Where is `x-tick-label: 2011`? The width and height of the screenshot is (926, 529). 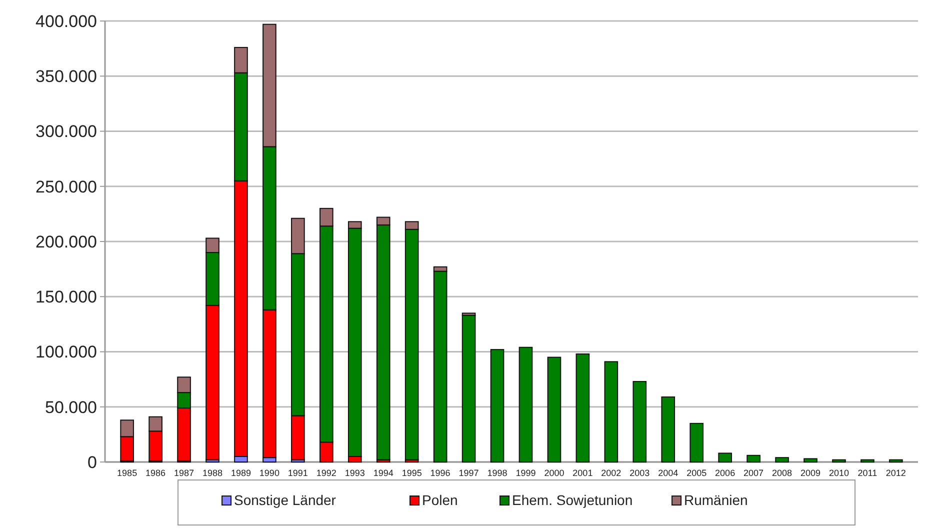
x-tick-label: 2011 is located at coordinates (868, 473).